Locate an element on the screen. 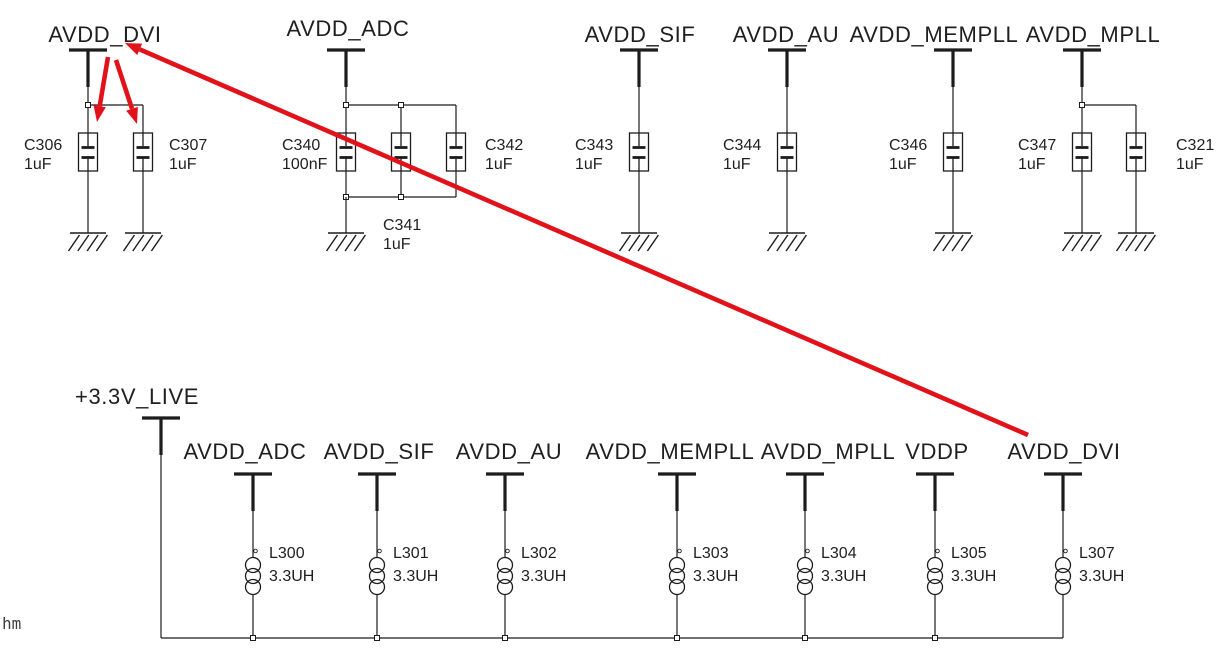  net-label-avdd_mpll: AVDD_MPLL is located at coordinates (1093, 34).